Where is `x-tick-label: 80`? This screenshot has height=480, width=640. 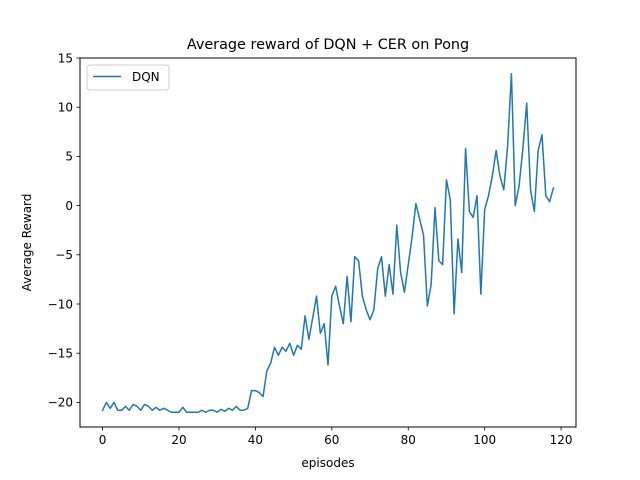
x-tick-label: 80 is located at coordinates (408, 440).